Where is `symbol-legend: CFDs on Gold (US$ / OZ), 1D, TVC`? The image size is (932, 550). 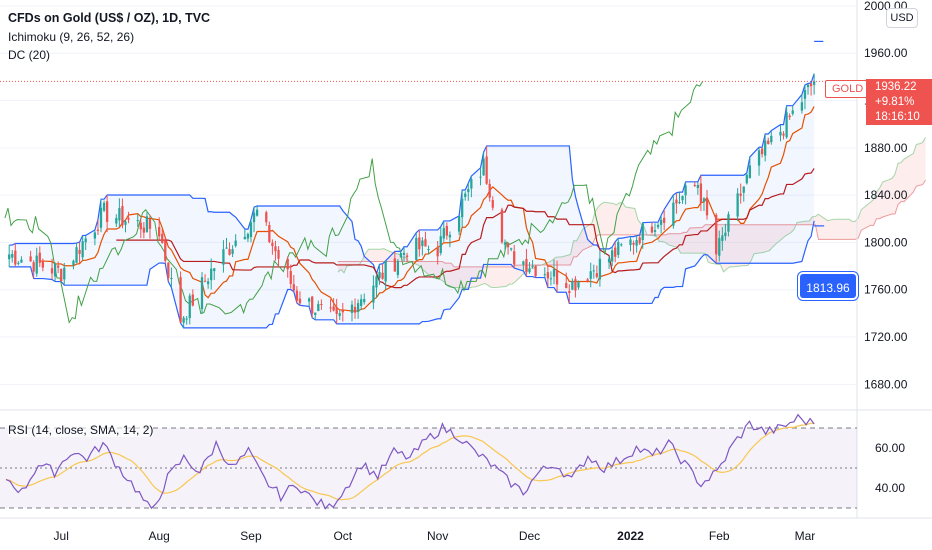
symbol-legend: CFDs on Gold (US$ / OZ), 1D, TVC is located at coordinates (109, 18).